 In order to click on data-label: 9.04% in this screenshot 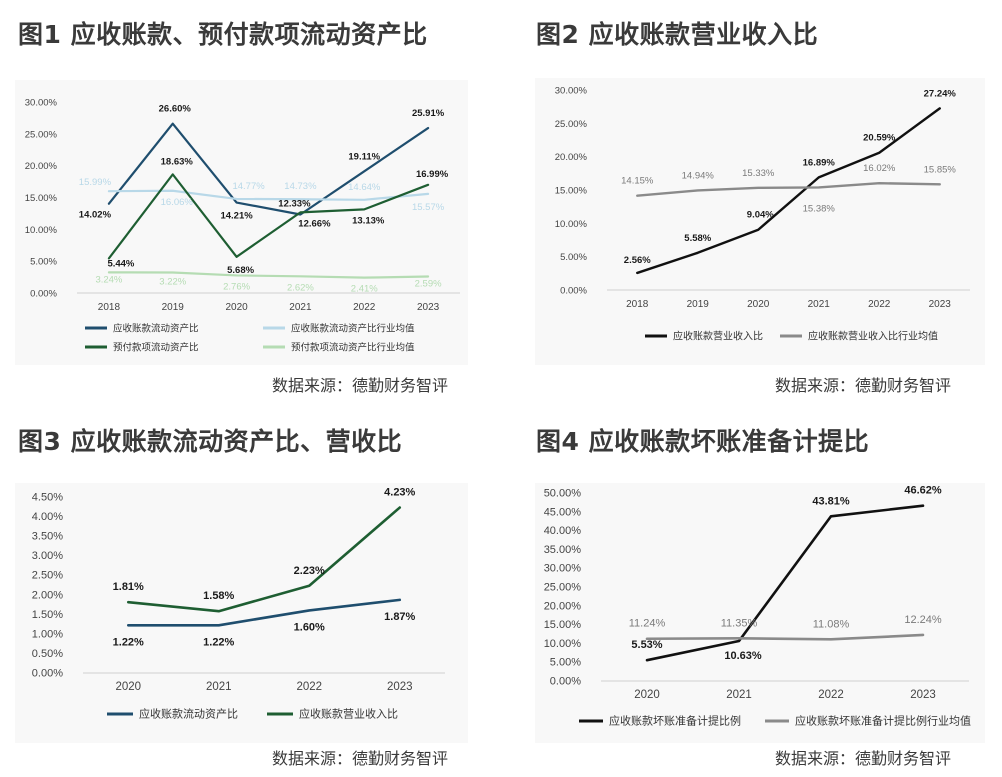, I will do `click(760, 215)`.